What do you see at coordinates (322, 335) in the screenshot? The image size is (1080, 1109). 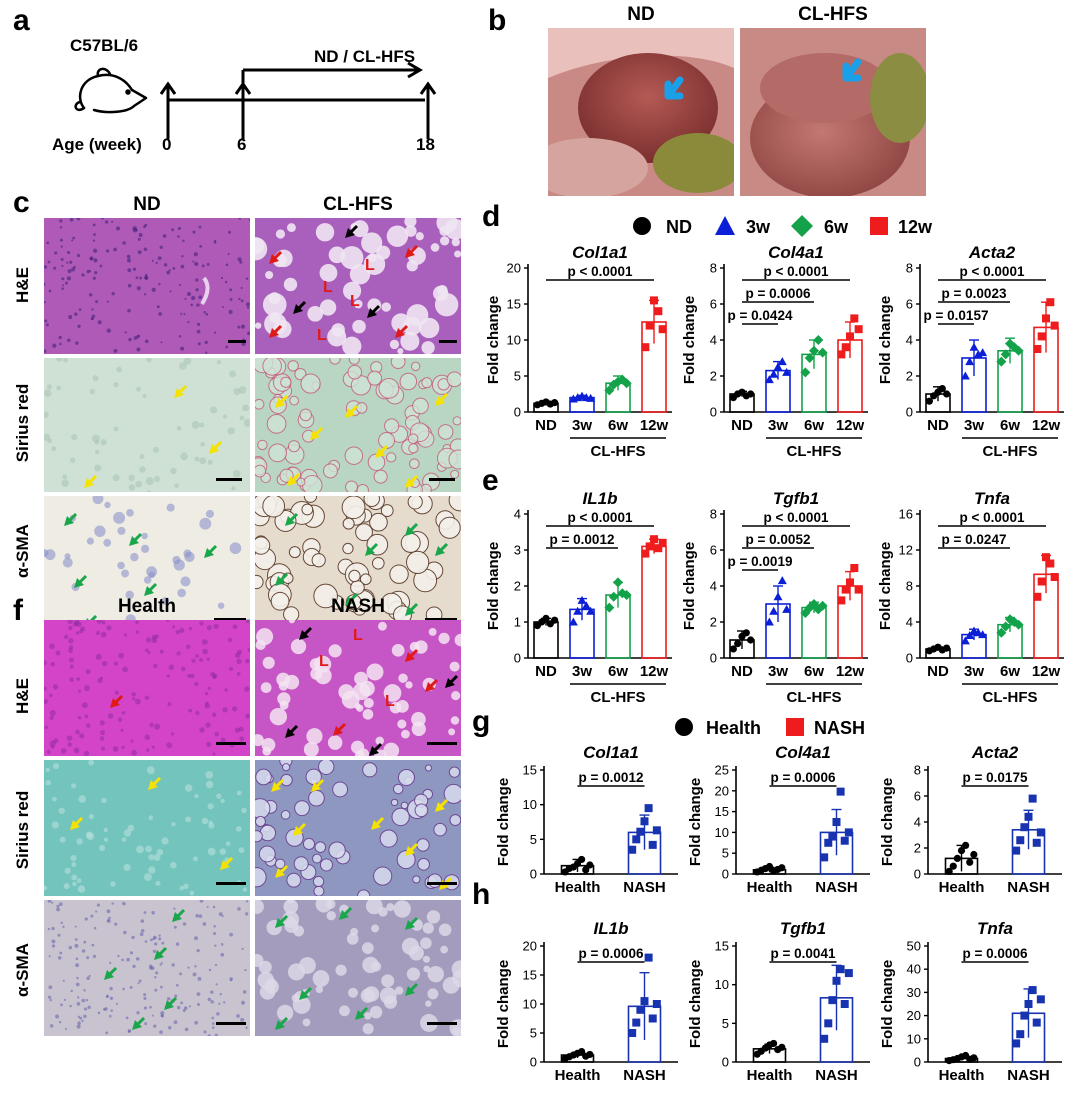 I see `lipid-marker: L` at bounding box center [322, 335].